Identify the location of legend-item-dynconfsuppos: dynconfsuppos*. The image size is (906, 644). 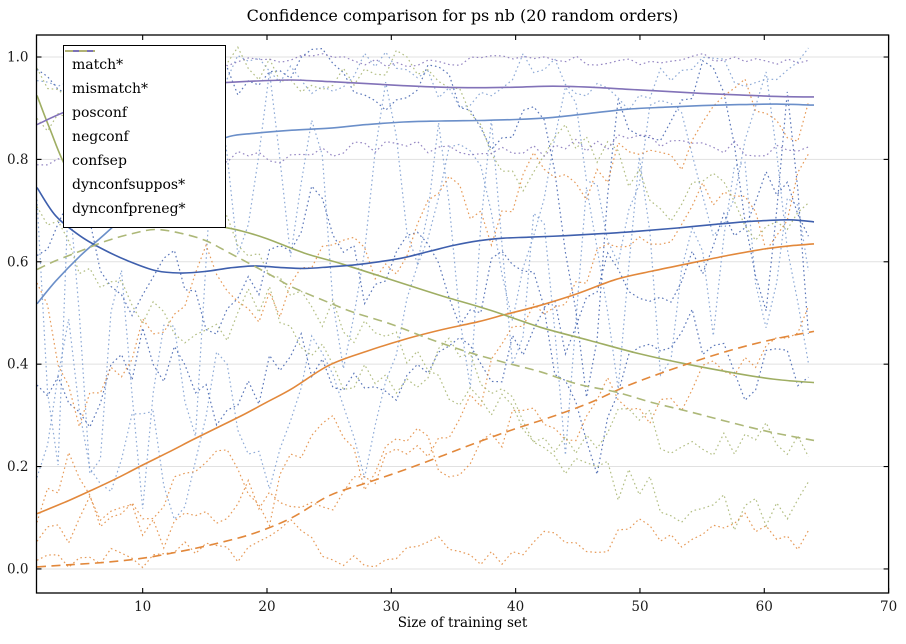
(141, 123).